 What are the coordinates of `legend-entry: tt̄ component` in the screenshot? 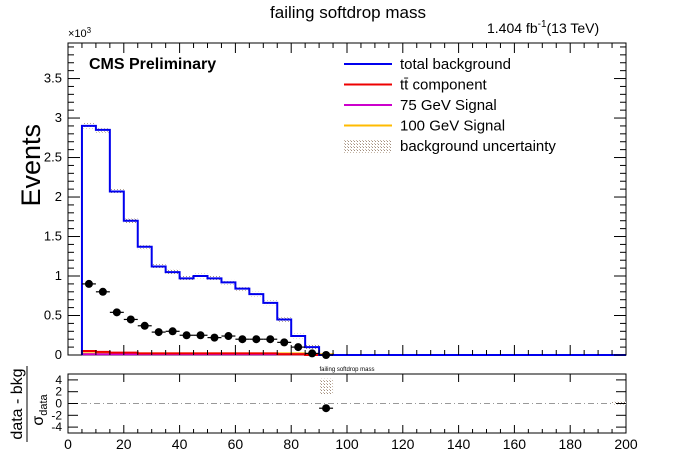 It's located at (416, 85).